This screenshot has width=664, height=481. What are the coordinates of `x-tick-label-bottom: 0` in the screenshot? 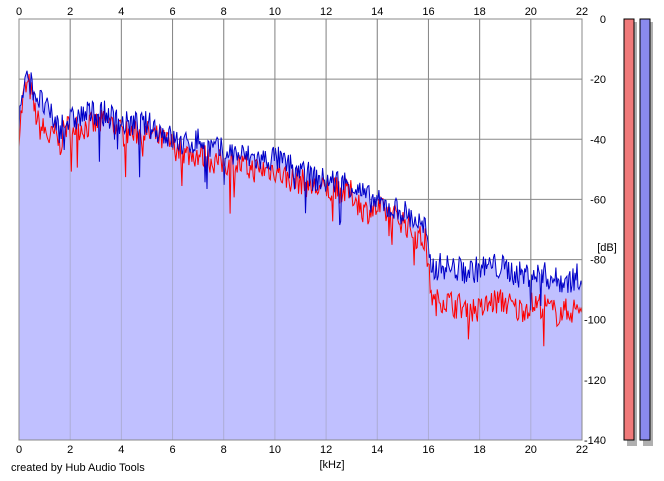 It's located at (19, 450).